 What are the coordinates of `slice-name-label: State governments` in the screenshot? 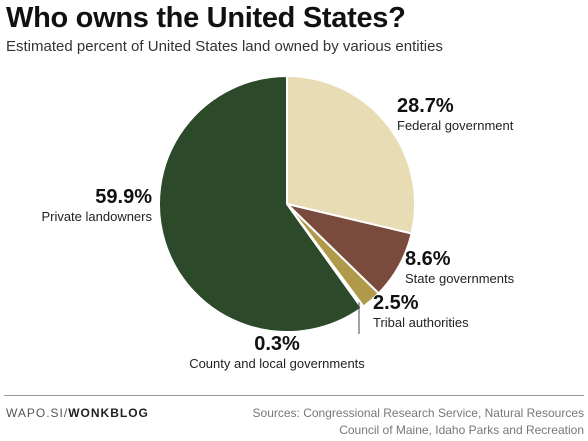 It's located at (460, 278).